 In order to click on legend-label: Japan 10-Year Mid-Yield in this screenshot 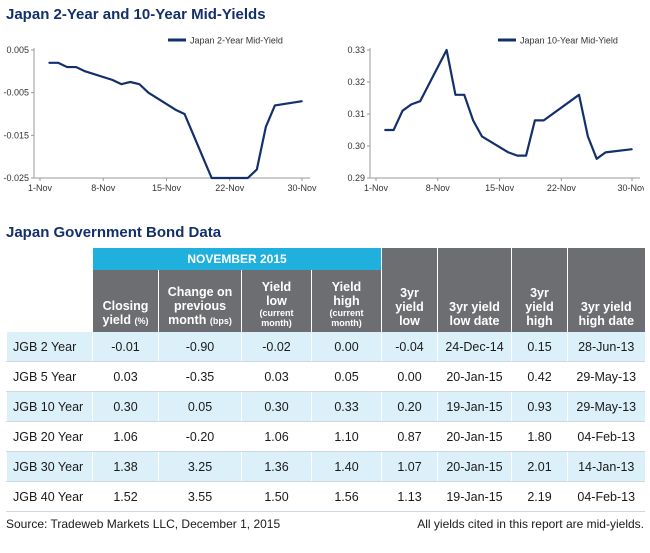, I will do `click(569, 41)`.